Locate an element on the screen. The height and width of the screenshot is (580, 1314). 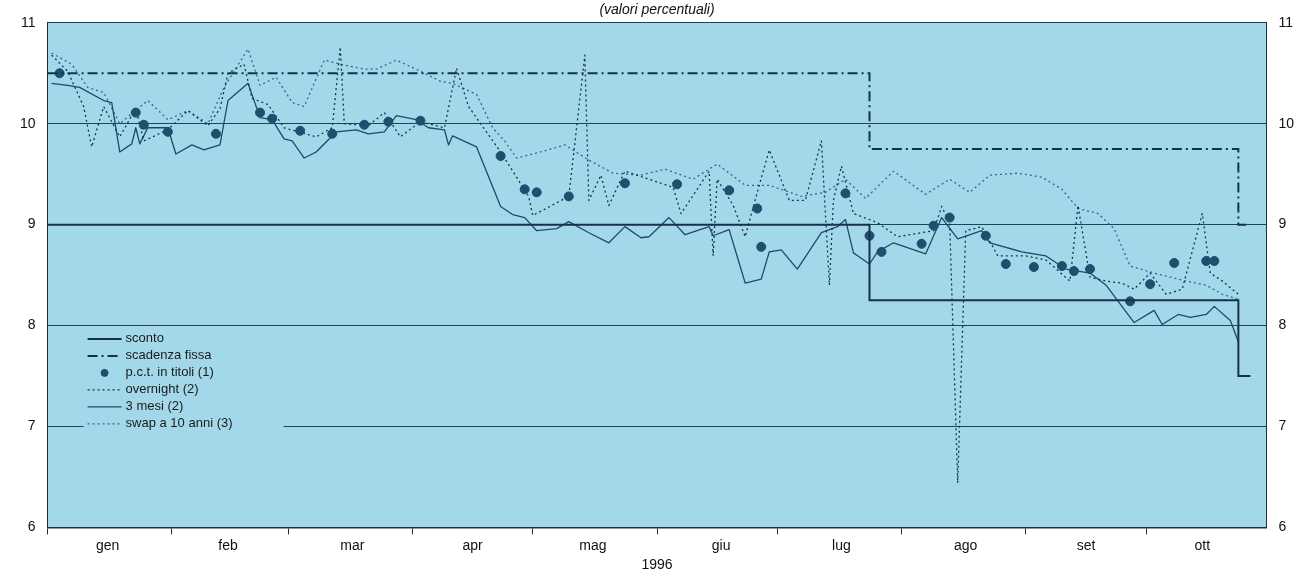
legend-label: swap a 10 anni (3) is located at coordinates (179, 423).